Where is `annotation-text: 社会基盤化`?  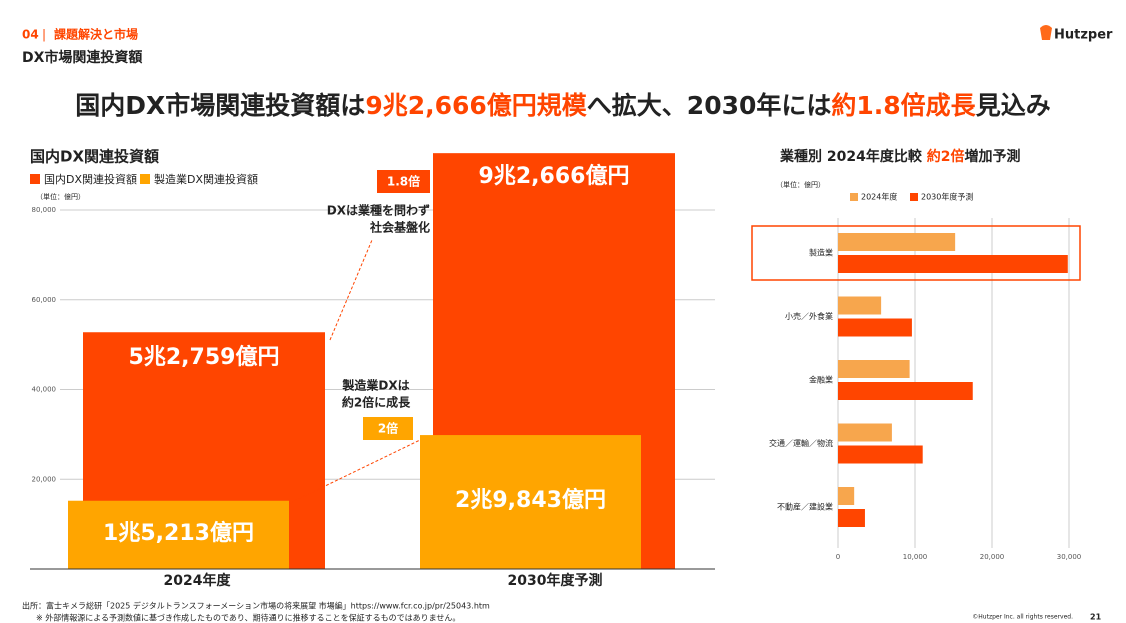
annotation-text: 社会基盤化 is located at coordinates (399, 227).